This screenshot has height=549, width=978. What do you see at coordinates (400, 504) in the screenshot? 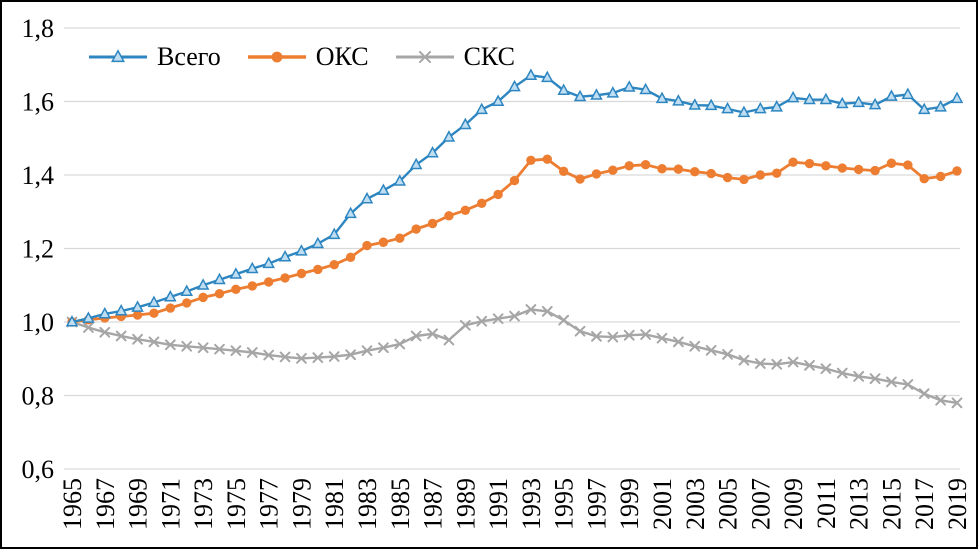
I see `x-tick-label: 1985` at bounding box center [400, 504].